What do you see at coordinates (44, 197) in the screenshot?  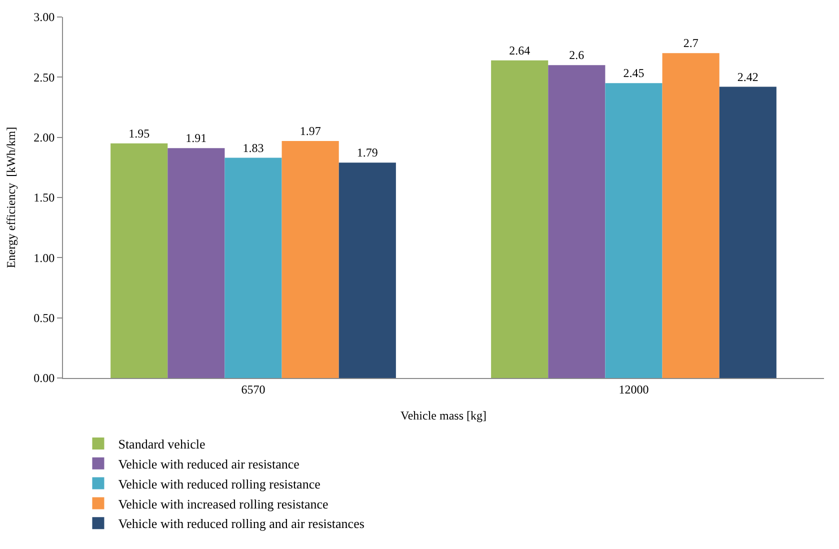 I see `y-tick-label: 1.50` at bounding box center [44, 197].